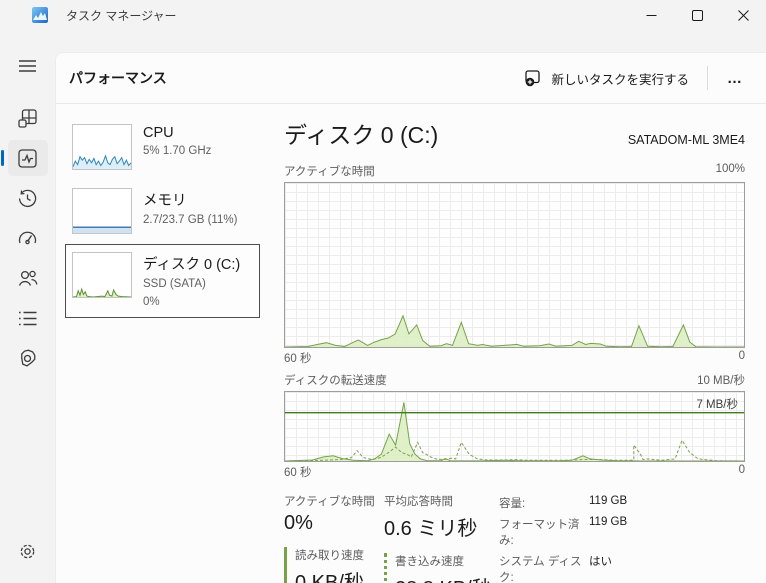 Image resolution: width=766 pixels, height=583 pixels. Describe the element at coordinates (102, 147) in the screenshot. I see `cpu-mini-chart` at that location.